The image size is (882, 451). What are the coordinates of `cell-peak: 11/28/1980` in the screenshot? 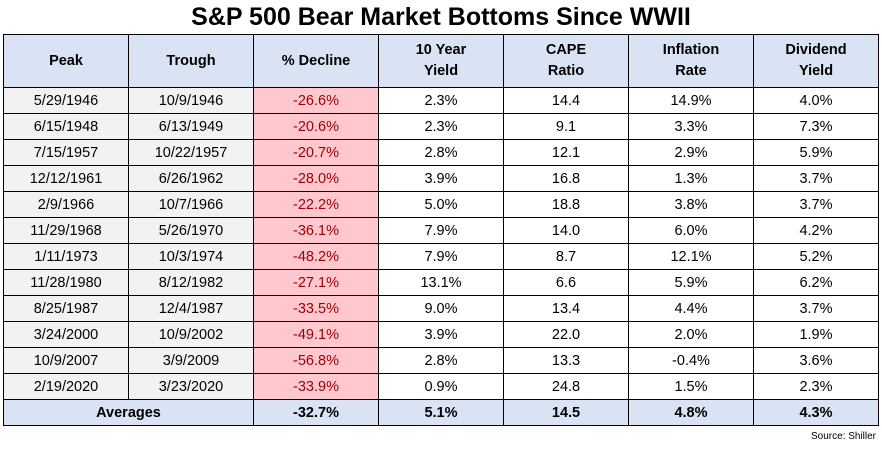 It's located at (66, 282).